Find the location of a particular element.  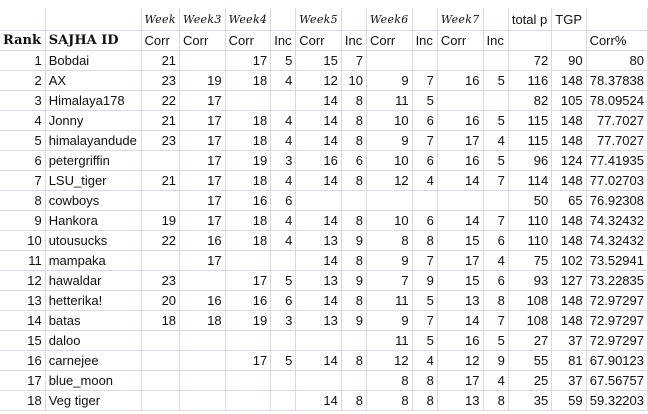

cell-week6-corr: 9 is located at coordinates (389, 80).